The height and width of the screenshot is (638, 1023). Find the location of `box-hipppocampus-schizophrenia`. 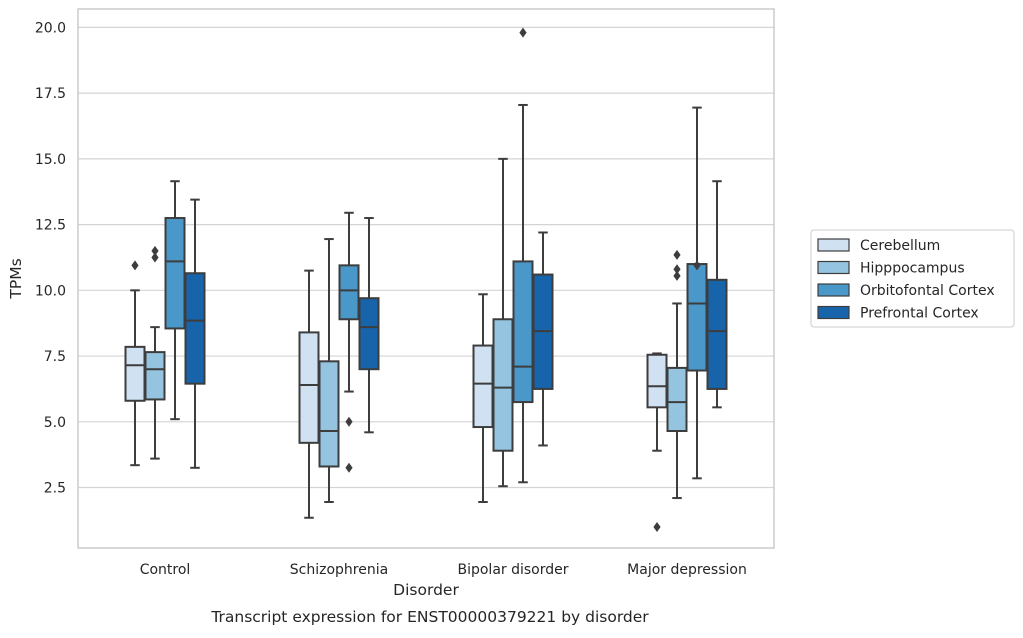

box-hipppocampus-schizophrenia is located at coordinates (329, 370).